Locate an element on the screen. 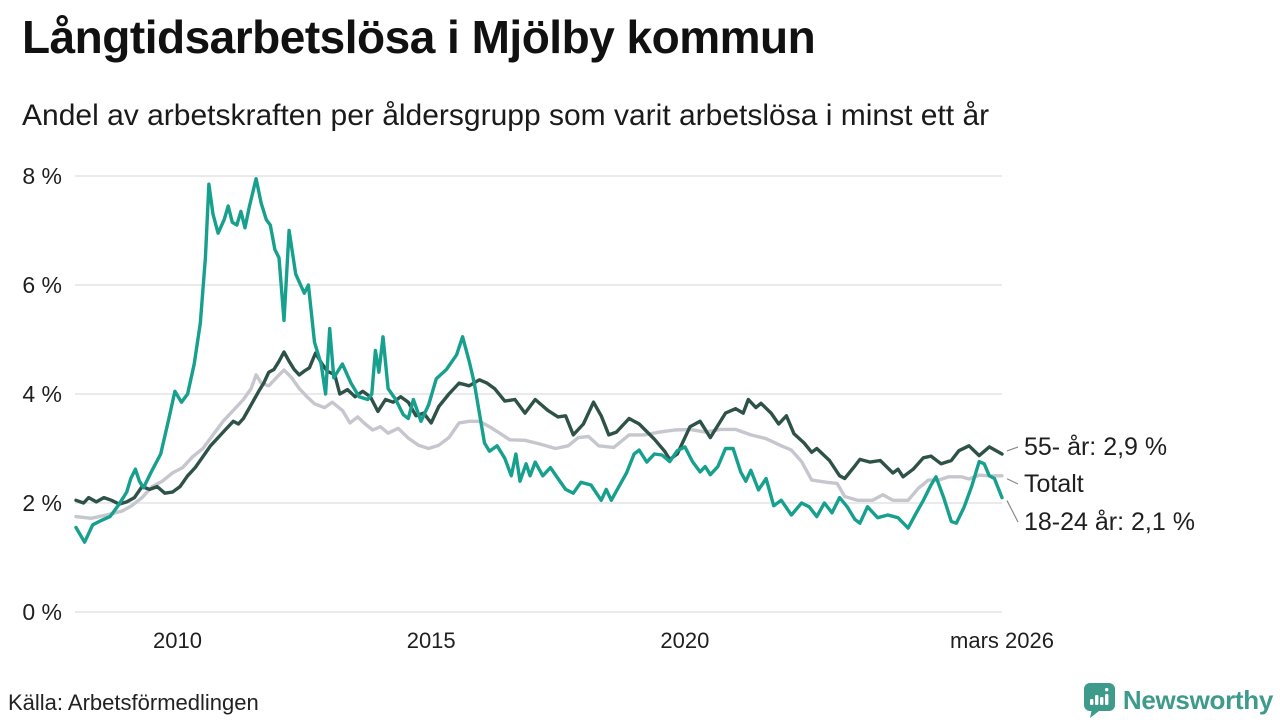 The image size is (1280, 720). y-axis-tick-label: 2 % is located at coordinates (42, 503).